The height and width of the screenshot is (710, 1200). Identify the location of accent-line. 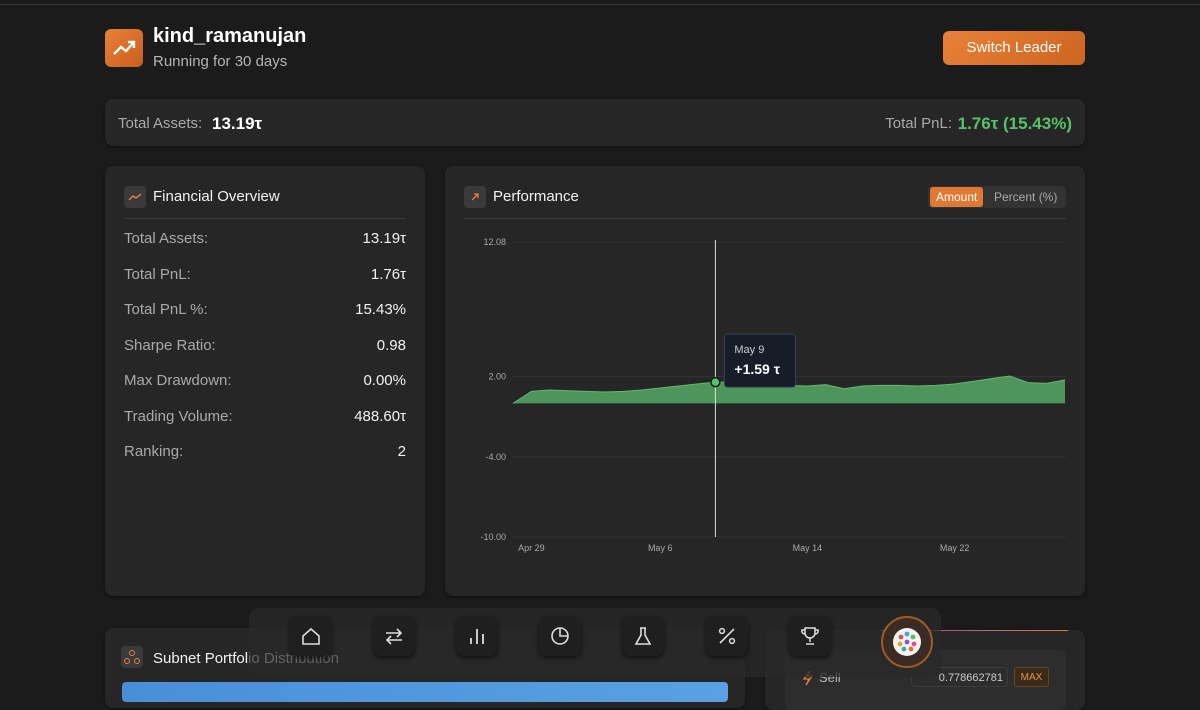
(974, 630).